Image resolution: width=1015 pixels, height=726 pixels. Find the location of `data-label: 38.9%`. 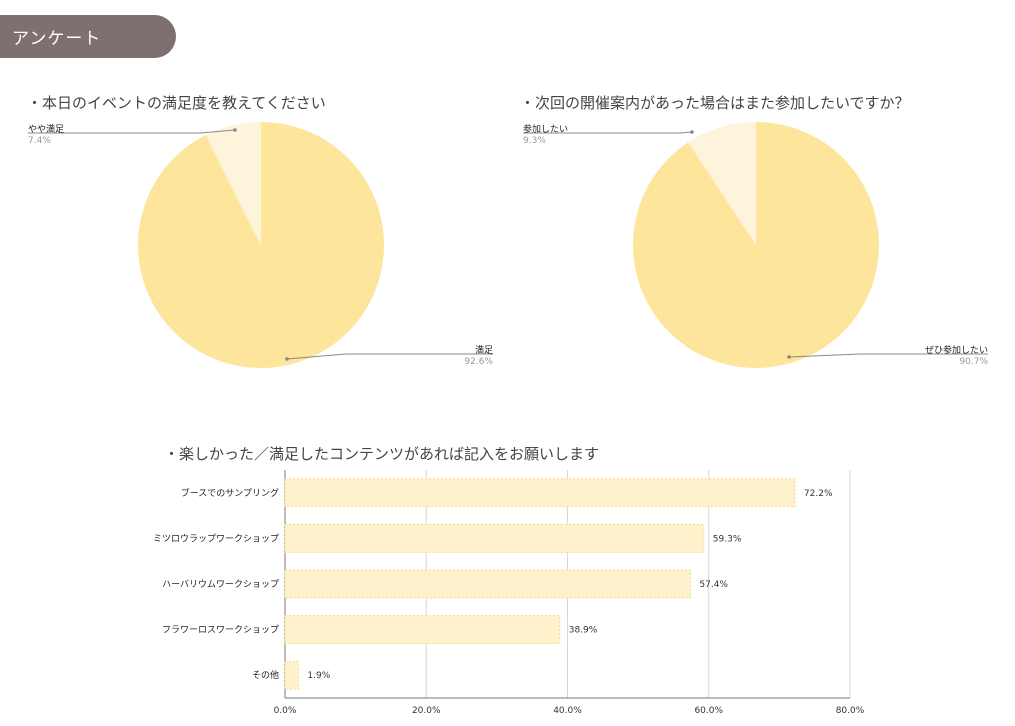

data-label: 38.9% is located at coordinates (583, 631).